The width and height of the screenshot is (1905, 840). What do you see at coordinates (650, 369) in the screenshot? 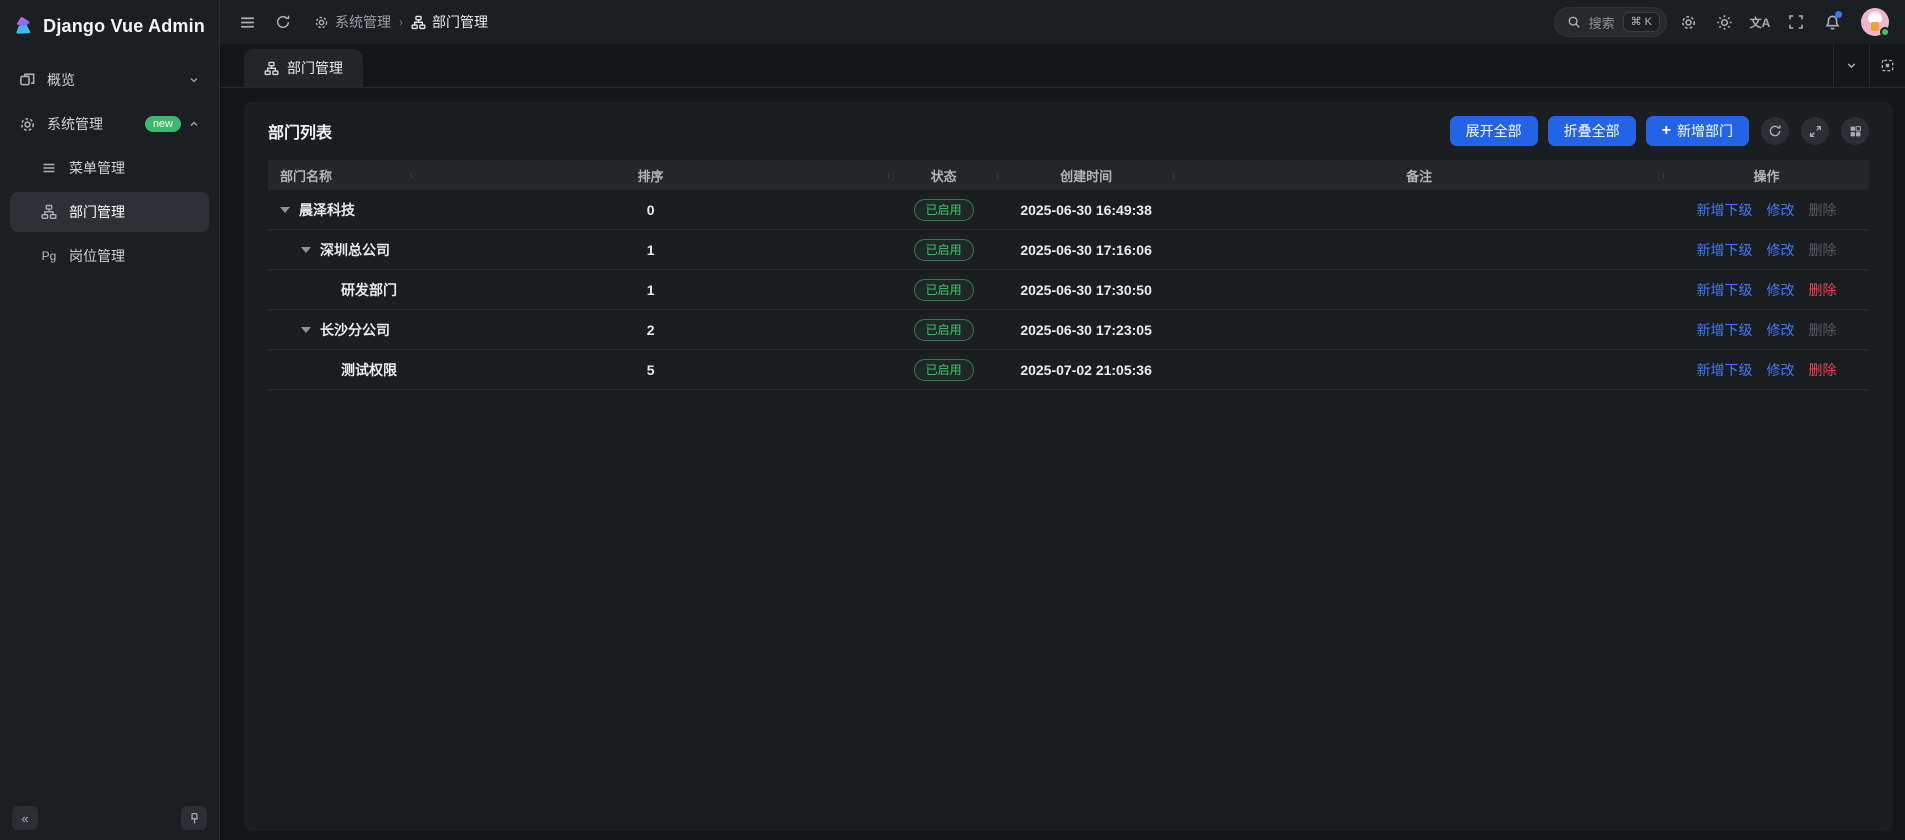
I see `order-cell: 5` at bounding box center [650, 369].